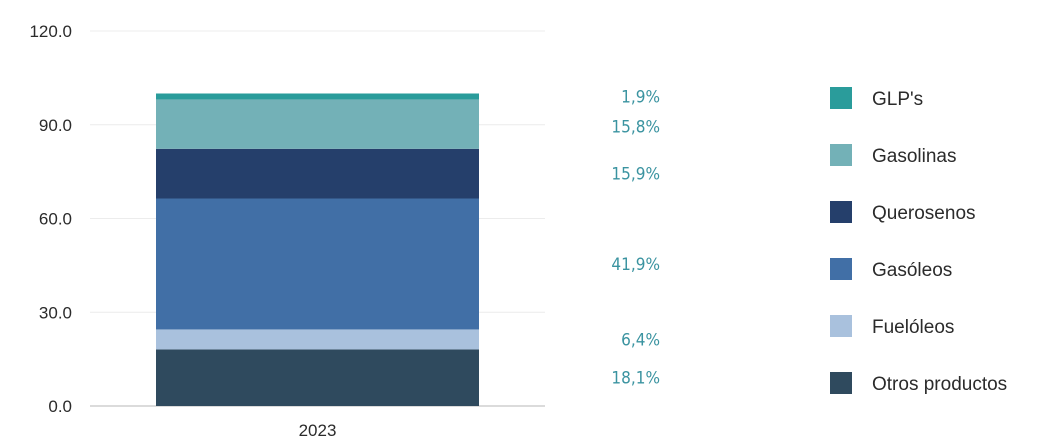 Image resolution: width=1052 pixels, height=444 pixels. Describe the element at coordinates (60, 406) in the screenshot. I see `y-tick-label: 0.0` at that location.